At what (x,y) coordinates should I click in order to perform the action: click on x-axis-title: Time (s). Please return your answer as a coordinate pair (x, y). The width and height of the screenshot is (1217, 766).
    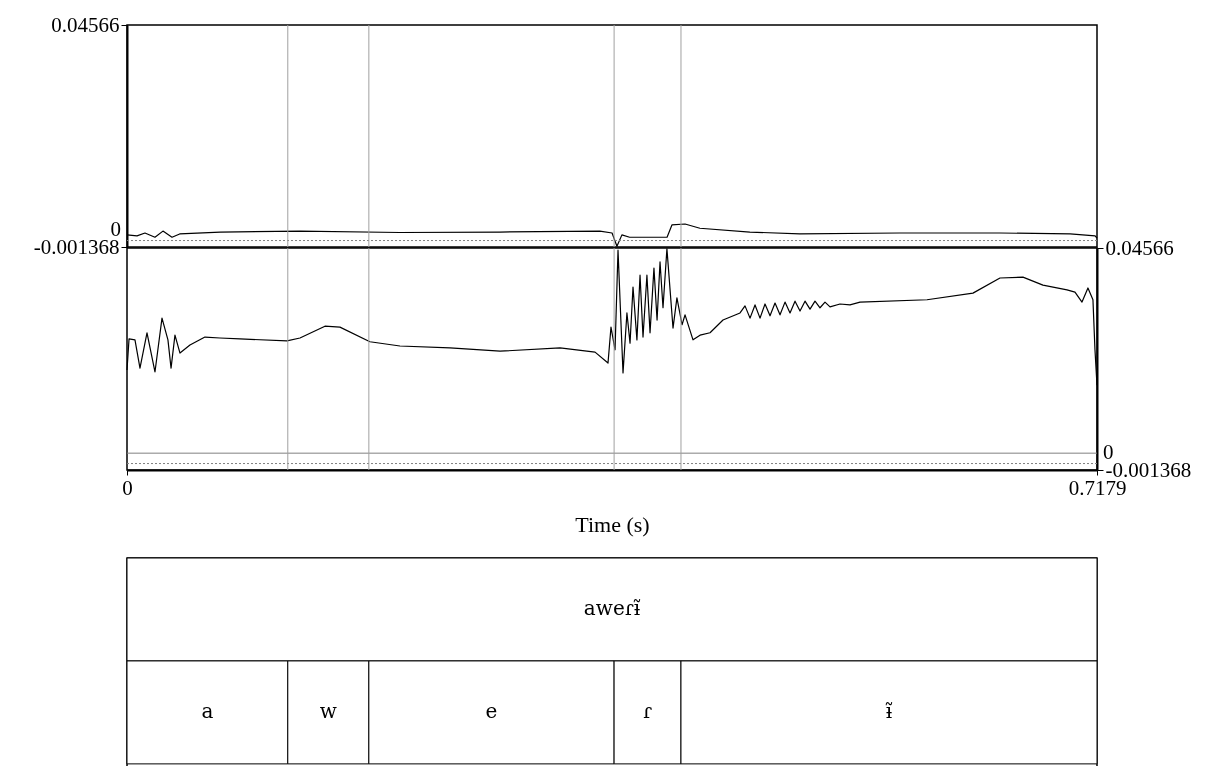
    Looking at the image, I should click on (612, 524).